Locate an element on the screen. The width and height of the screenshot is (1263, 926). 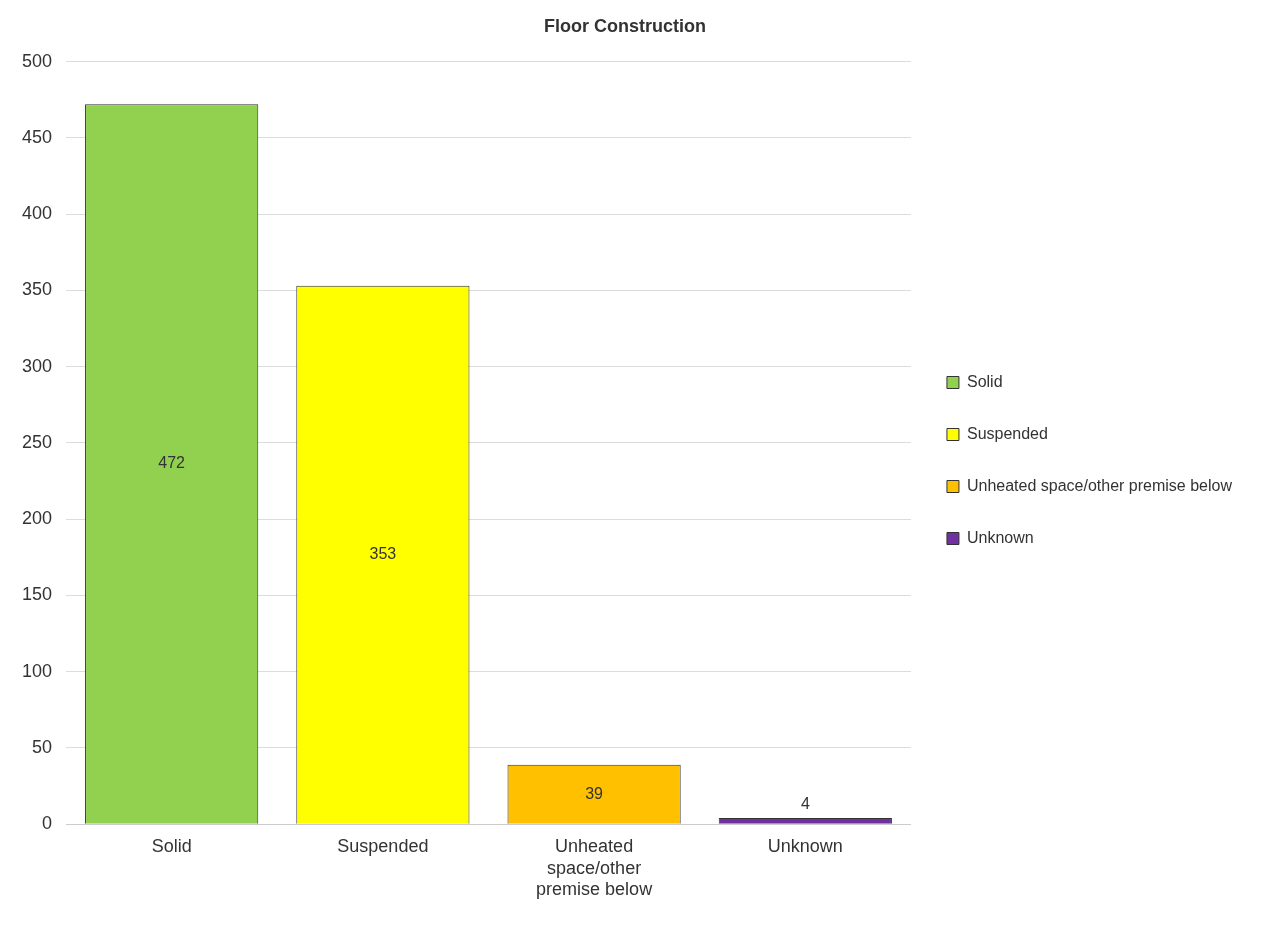
y-tick-label: 450 is located at coordinates (37, 136).